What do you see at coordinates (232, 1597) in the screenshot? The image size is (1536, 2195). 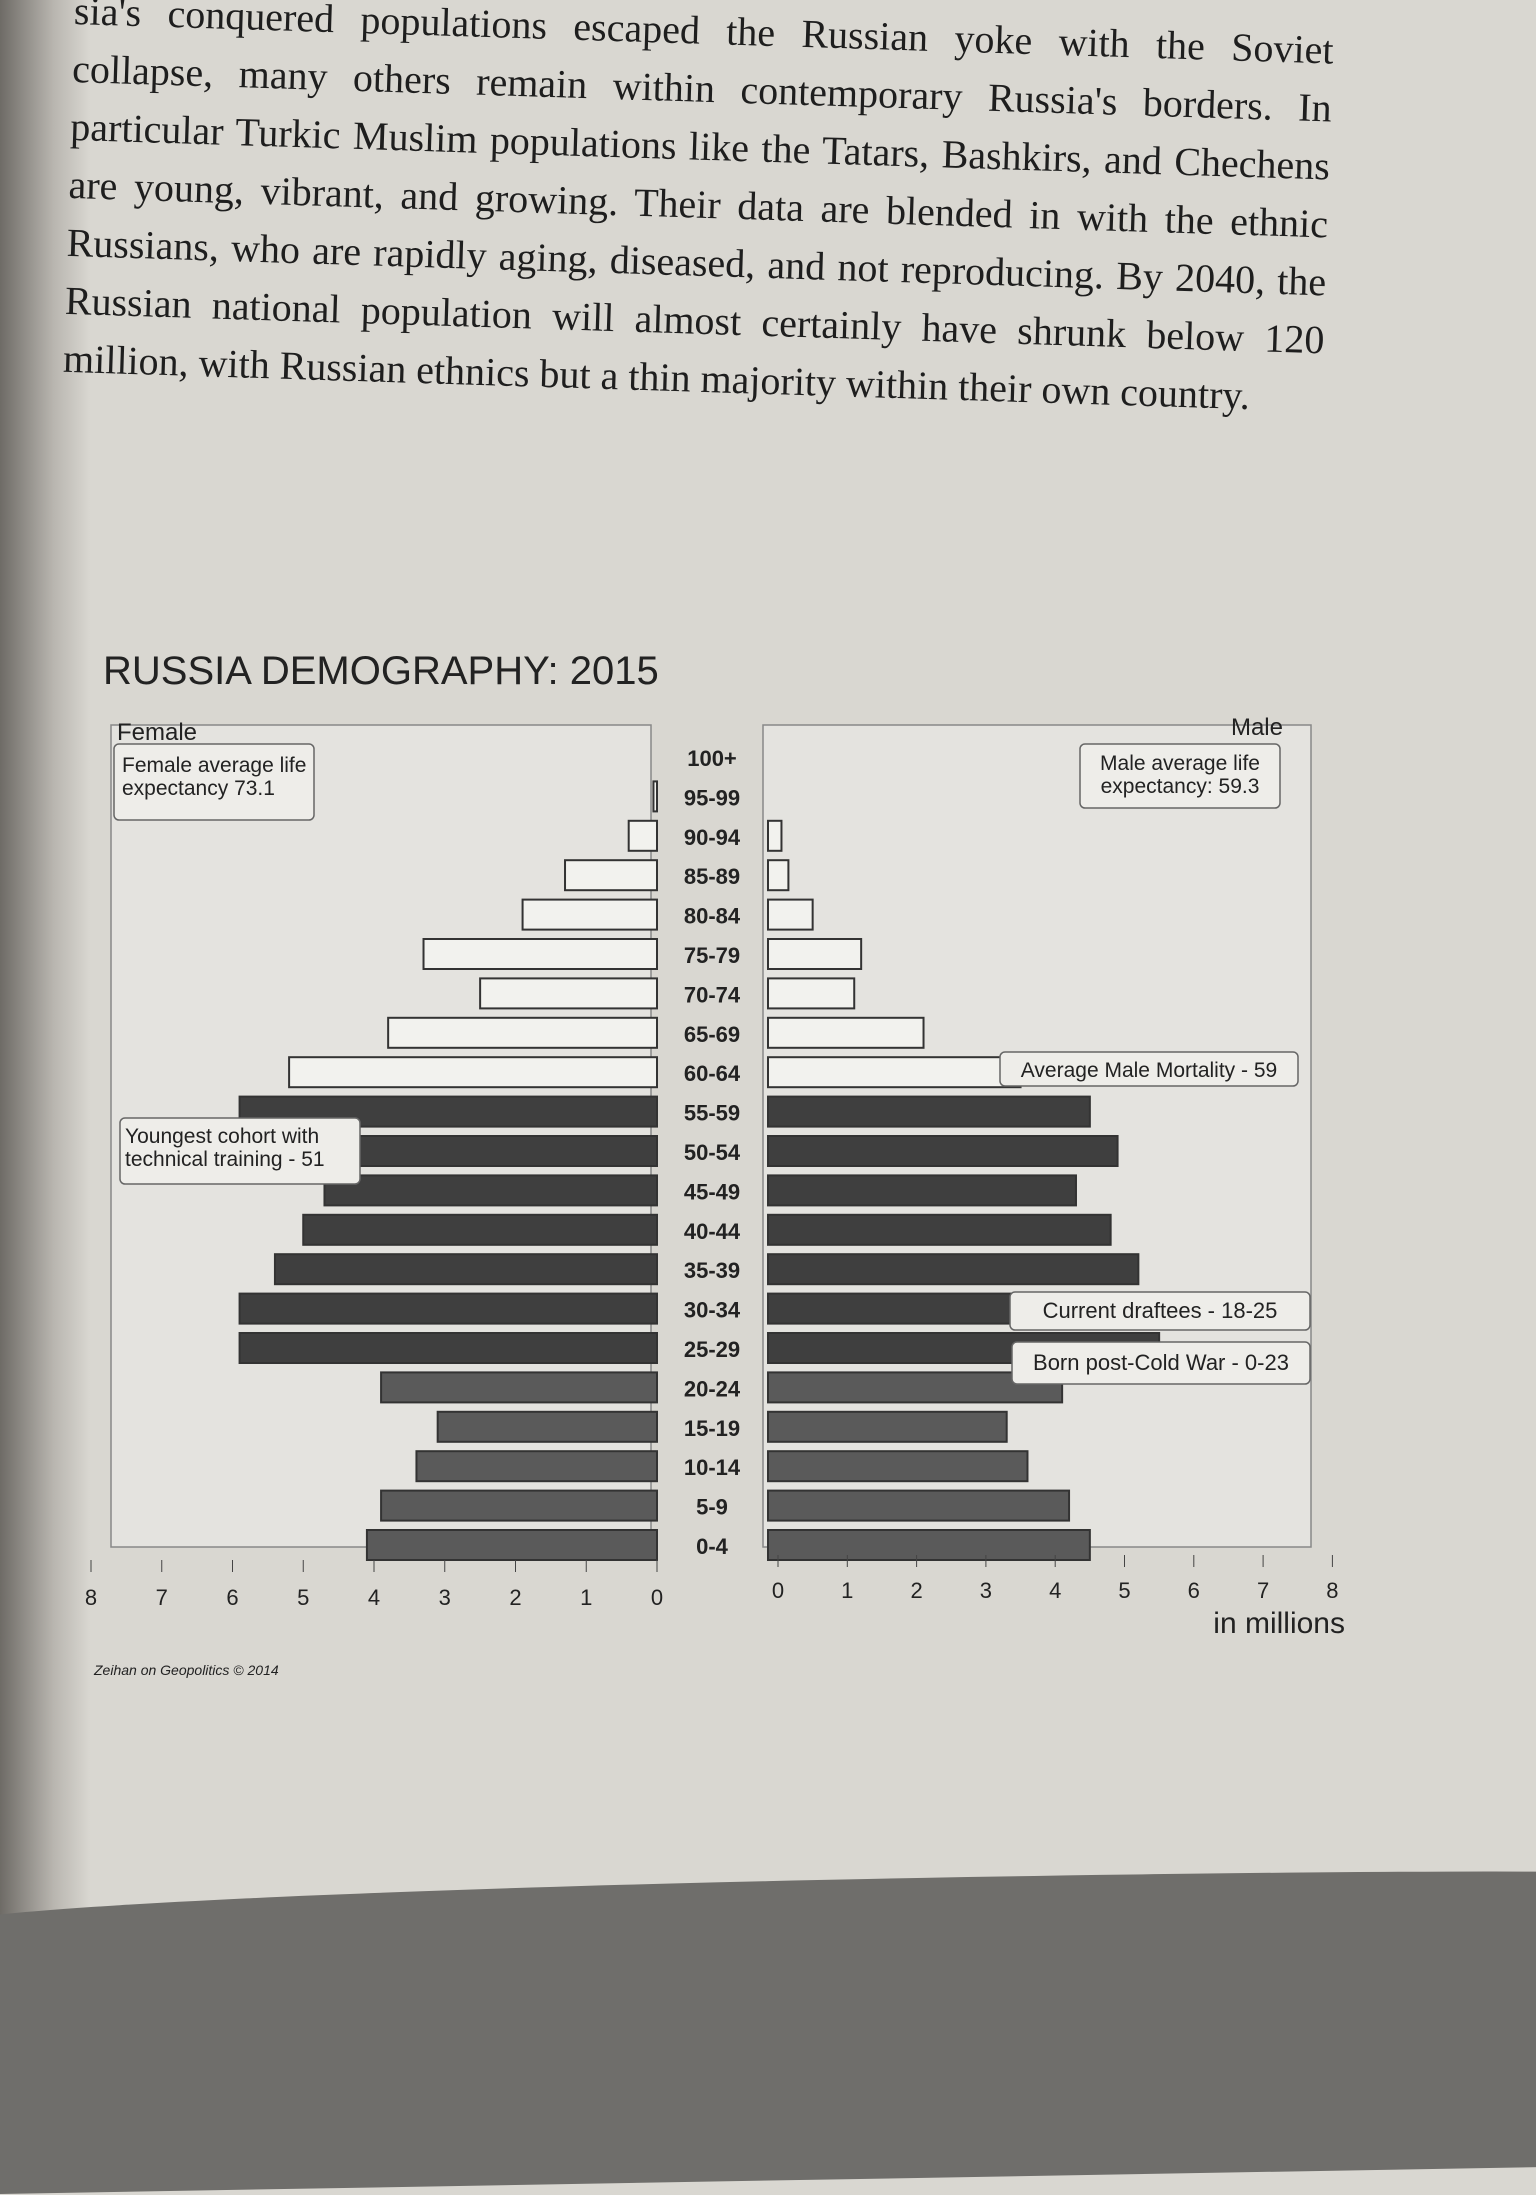 I see `female-tick-label: 6` at bounding box center [232, 1597].